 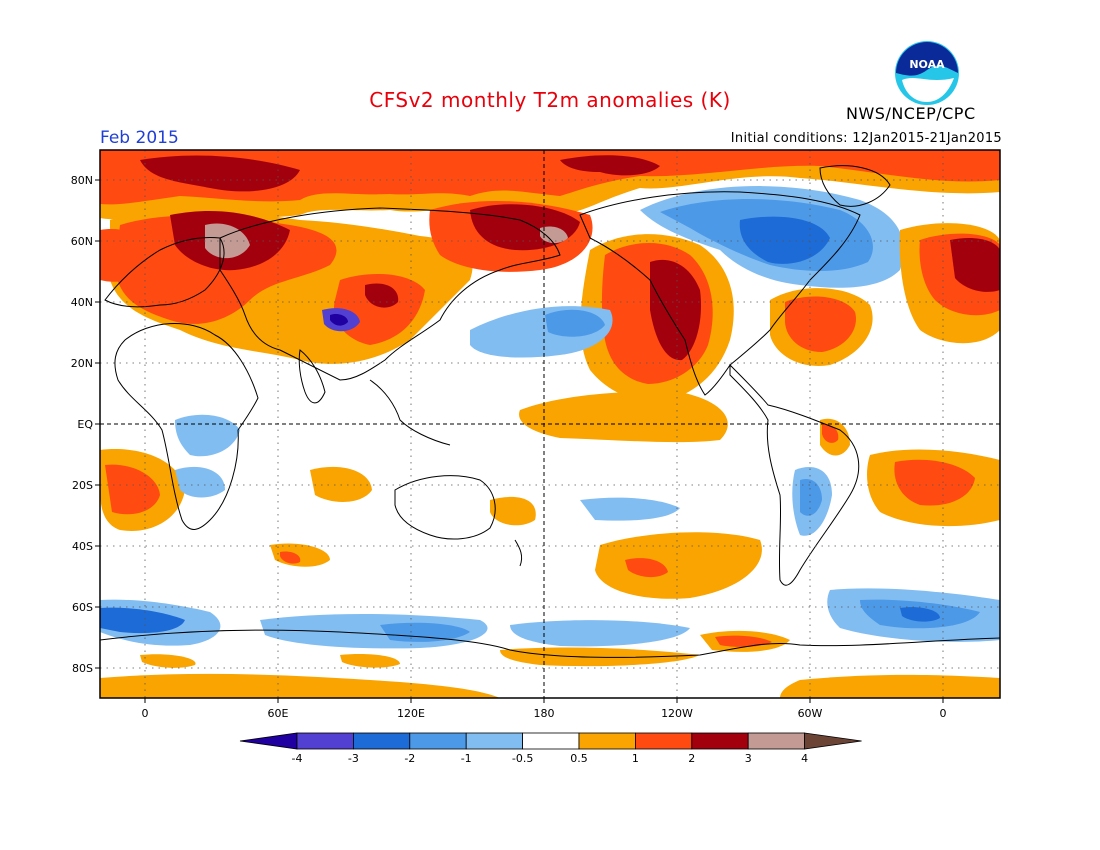 I want to click on colorbar-tick-label: 0.5, so click(x=579, y=758).